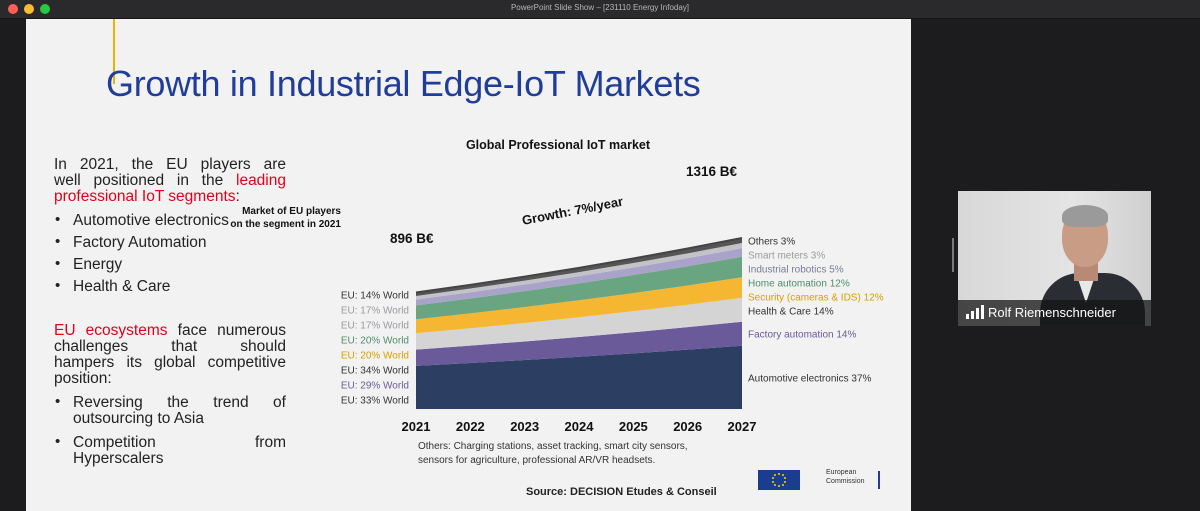 This screenshot has height=511, width=1200. What do you see at coordinates (771, 241) in the screenshot?
I see `series-label: Others 3%` at bounding box center [771, 241].